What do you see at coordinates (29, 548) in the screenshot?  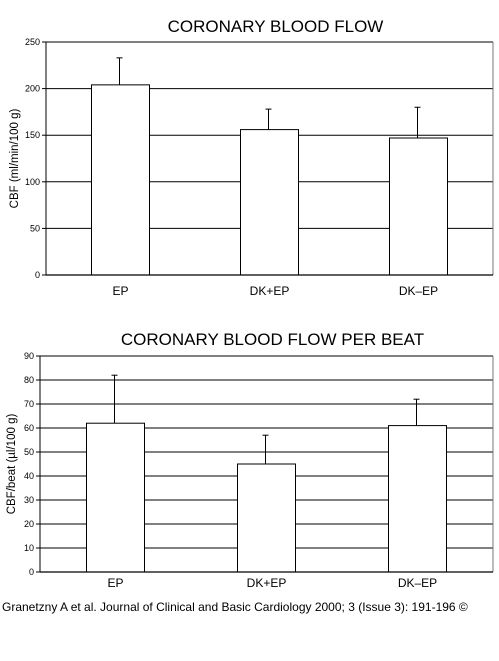 I see `chart2-tick-label: 10` at bounding box center [29, 548].